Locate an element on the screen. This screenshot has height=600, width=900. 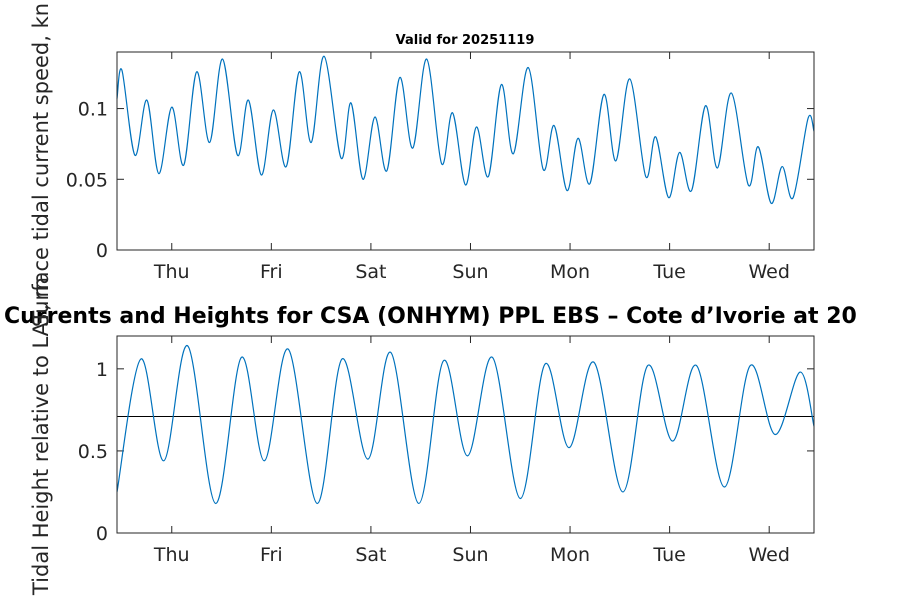
current-speed-x-tick-label: Thu is located at coordinates (171, 272).